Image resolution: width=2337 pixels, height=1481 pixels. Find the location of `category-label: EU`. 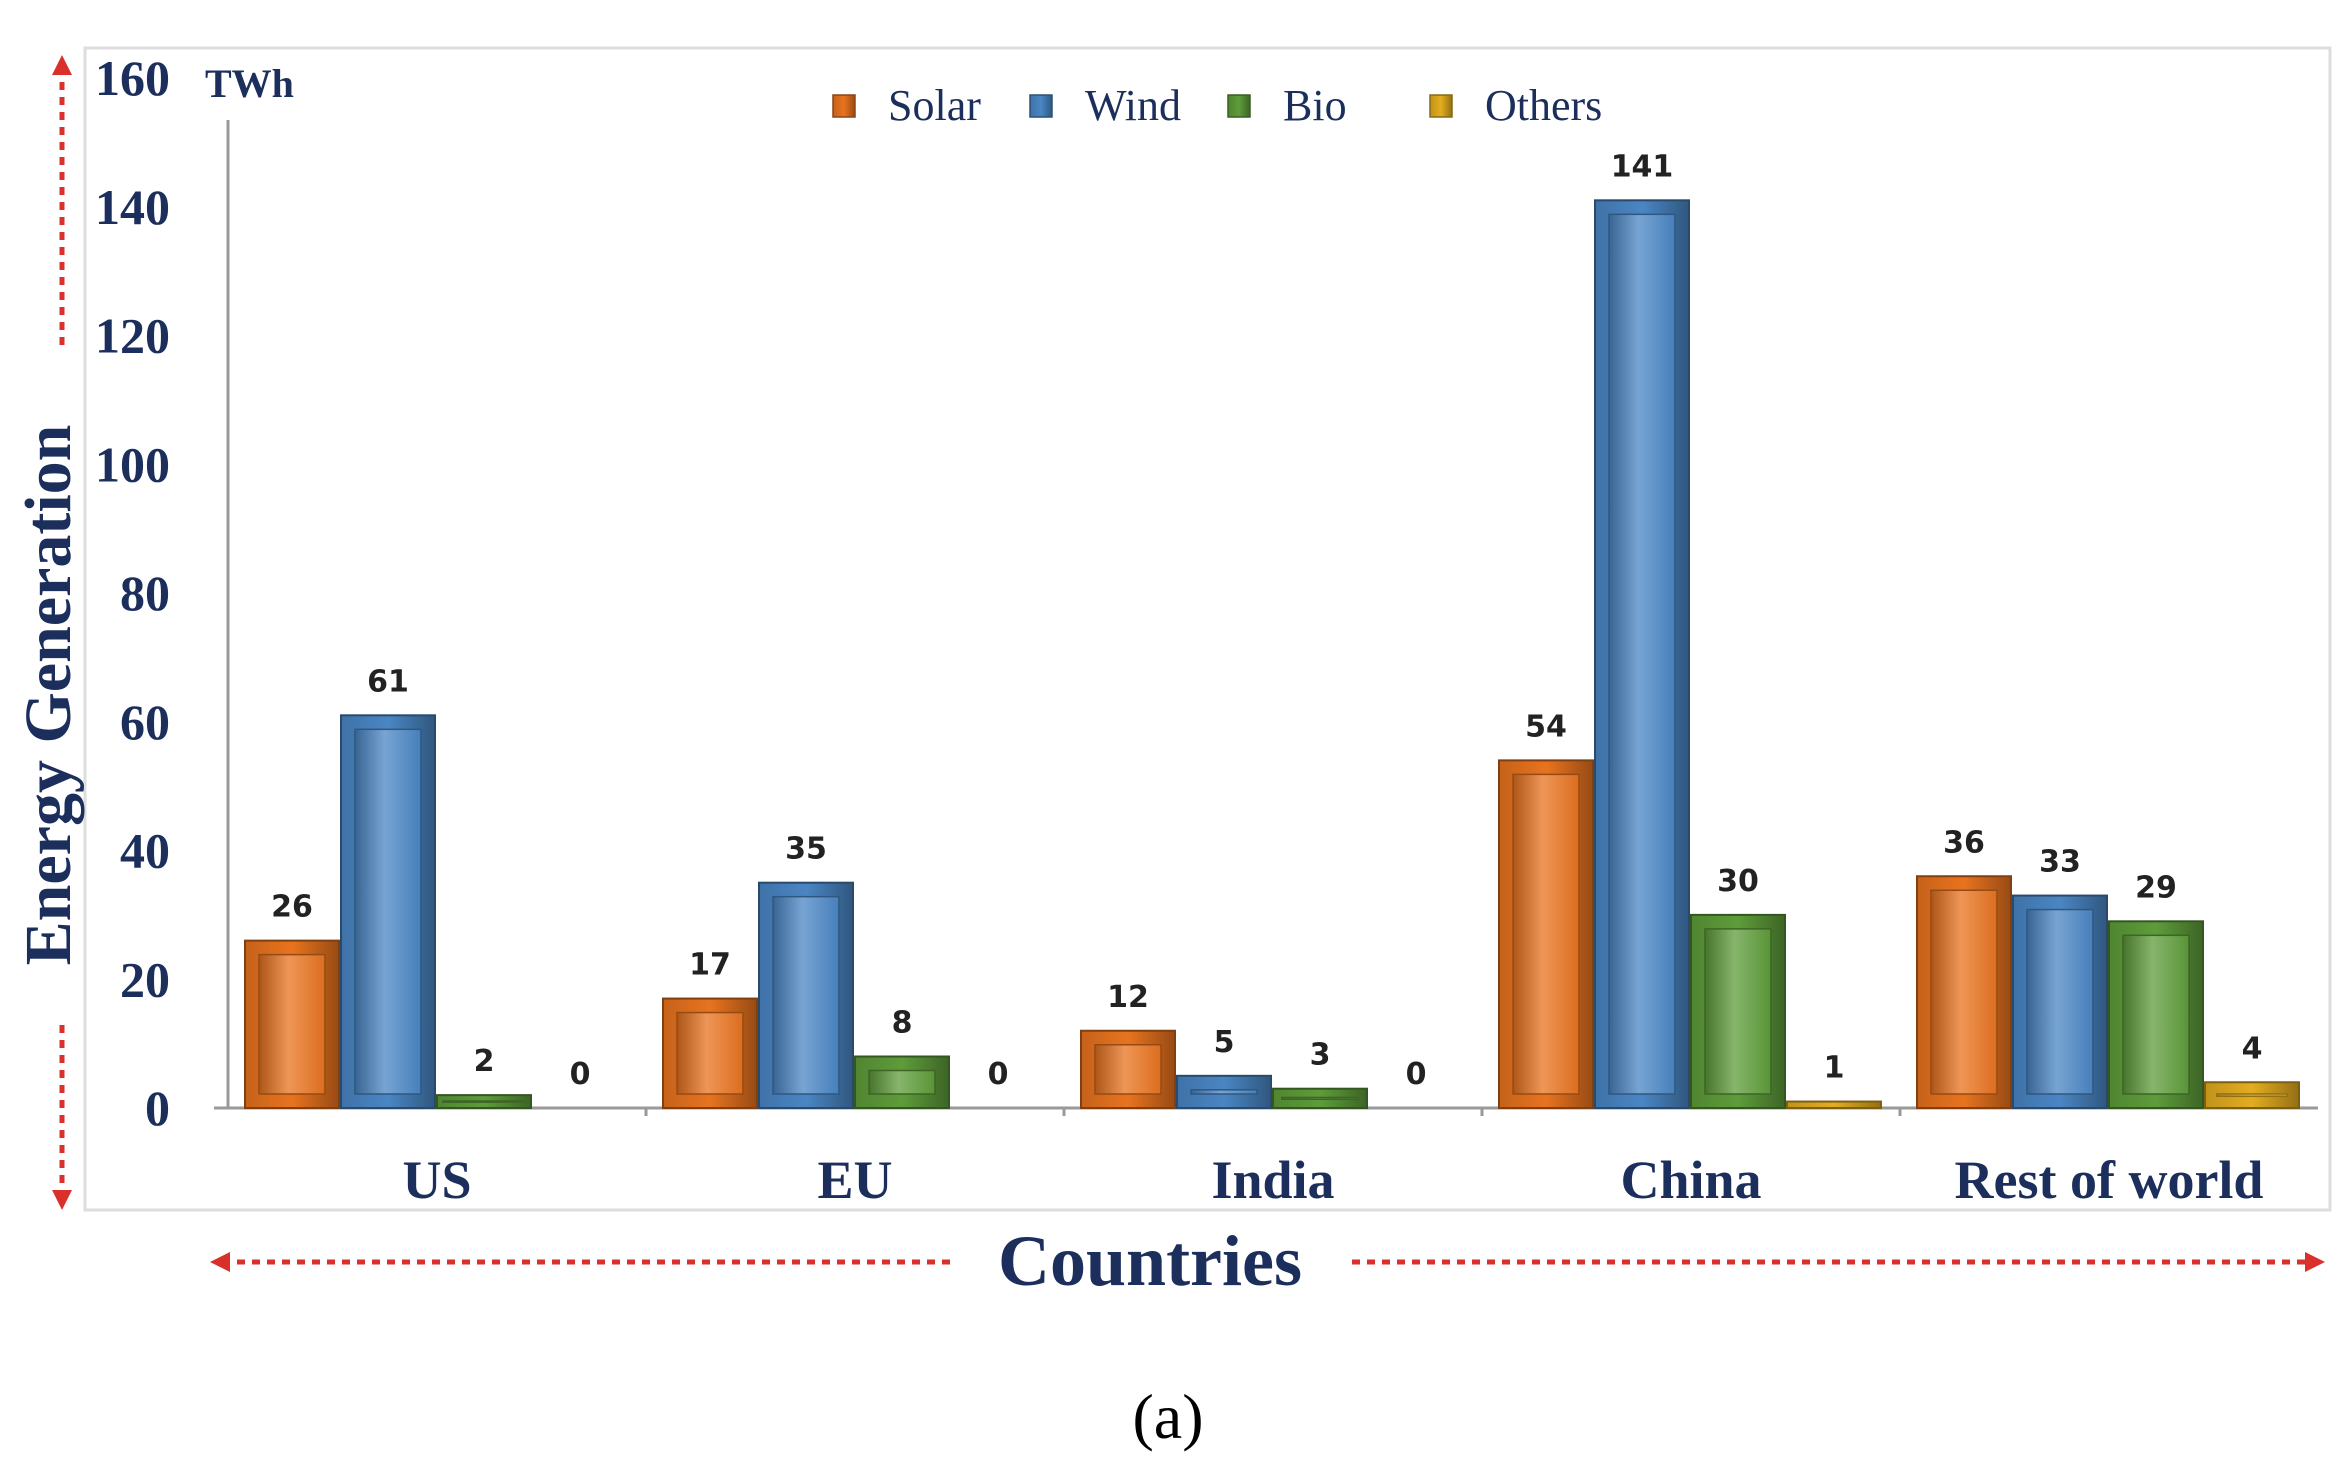

category-label: EU is located at coordinates (854, 1180).